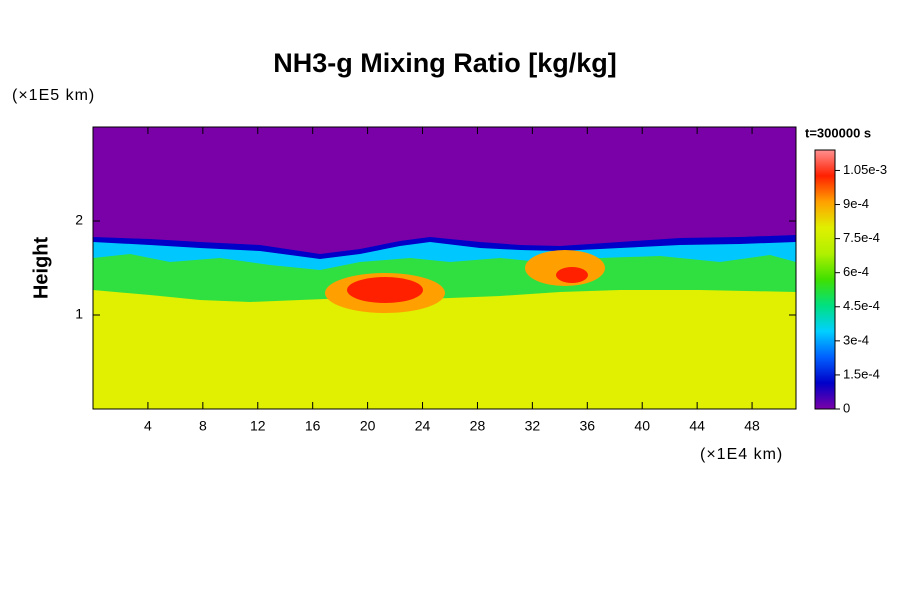  What do you see at coordinates (865, 169) in the screenshot?
I see `colorbar-tick-label: 1.05e-3` at bounding box center [865, 169].